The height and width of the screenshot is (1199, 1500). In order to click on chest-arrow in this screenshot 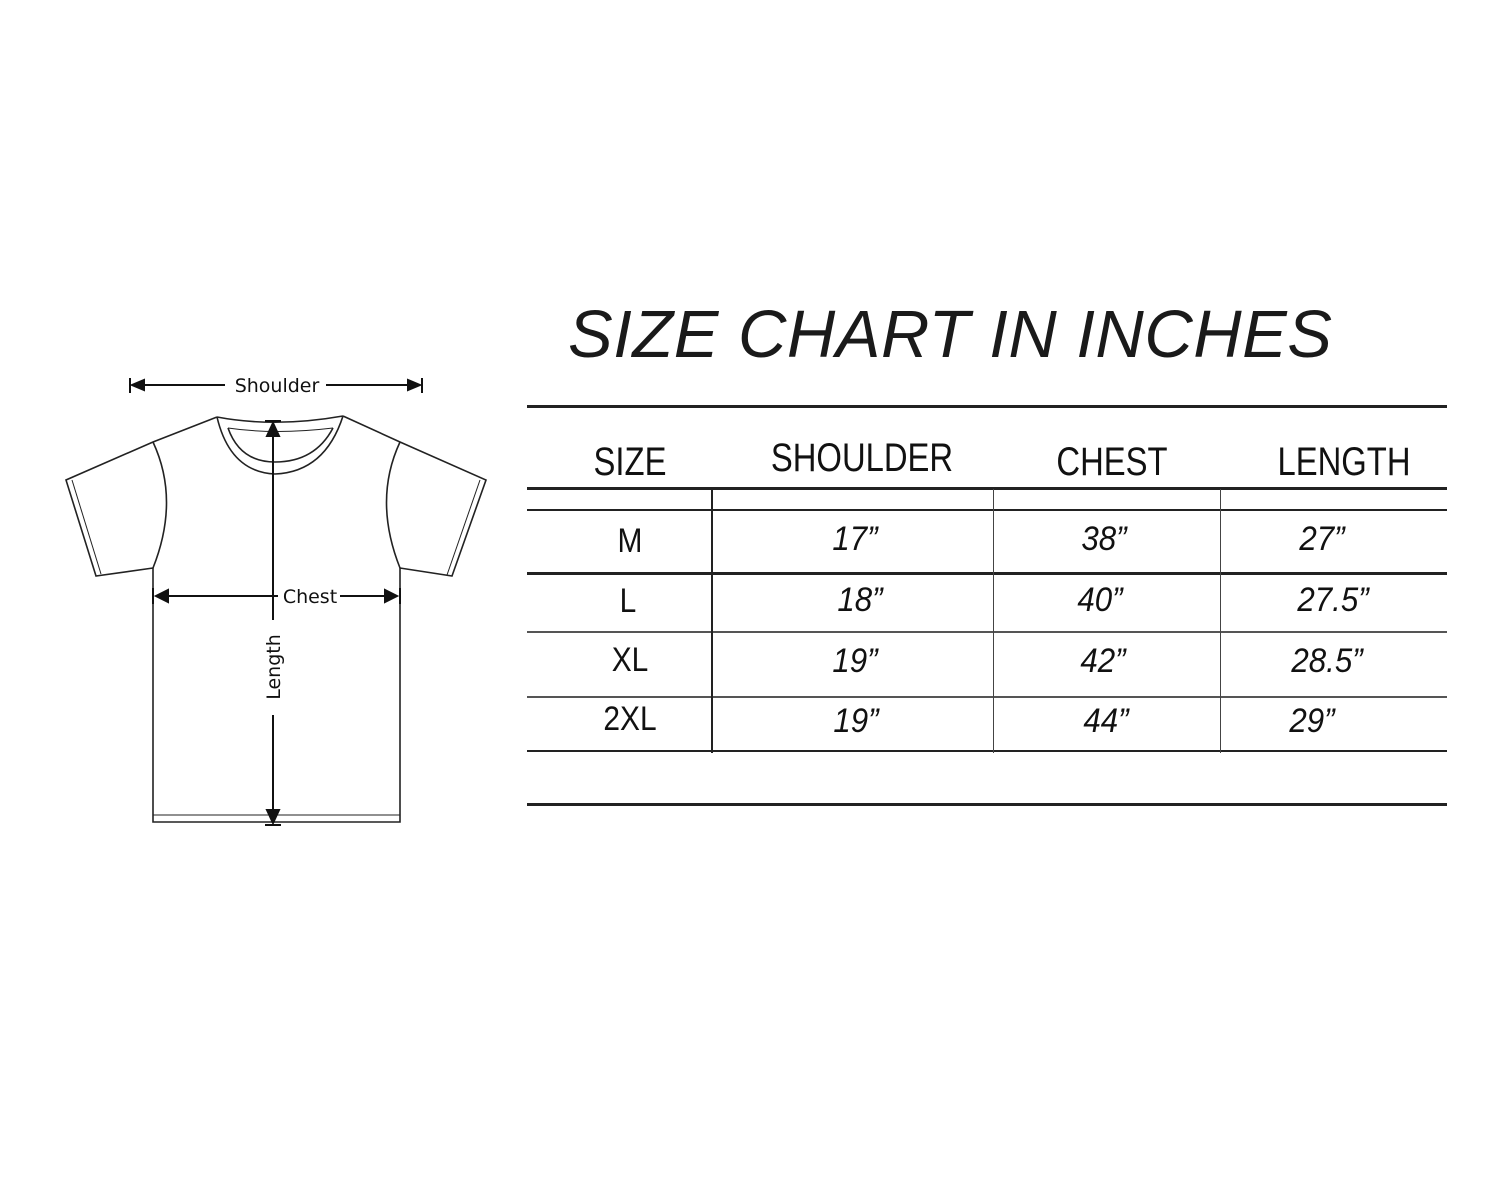, I will do `click(276, 596)`.